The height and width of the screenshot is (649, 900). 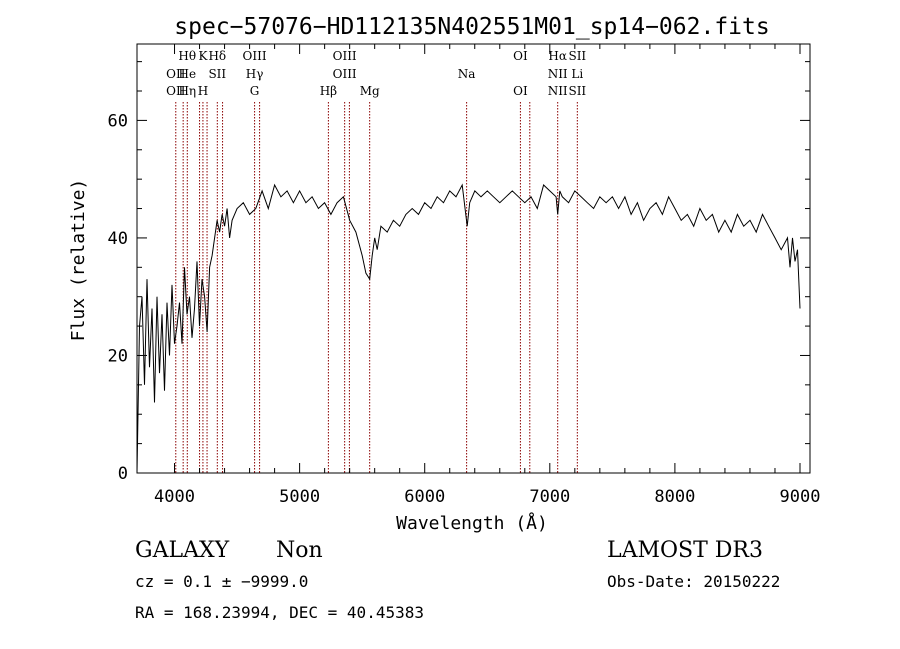 What do you see at coordinates (549, 497) in the screenshot?
I see `x-tick-label: 7000` at bounding box center [549, 497].